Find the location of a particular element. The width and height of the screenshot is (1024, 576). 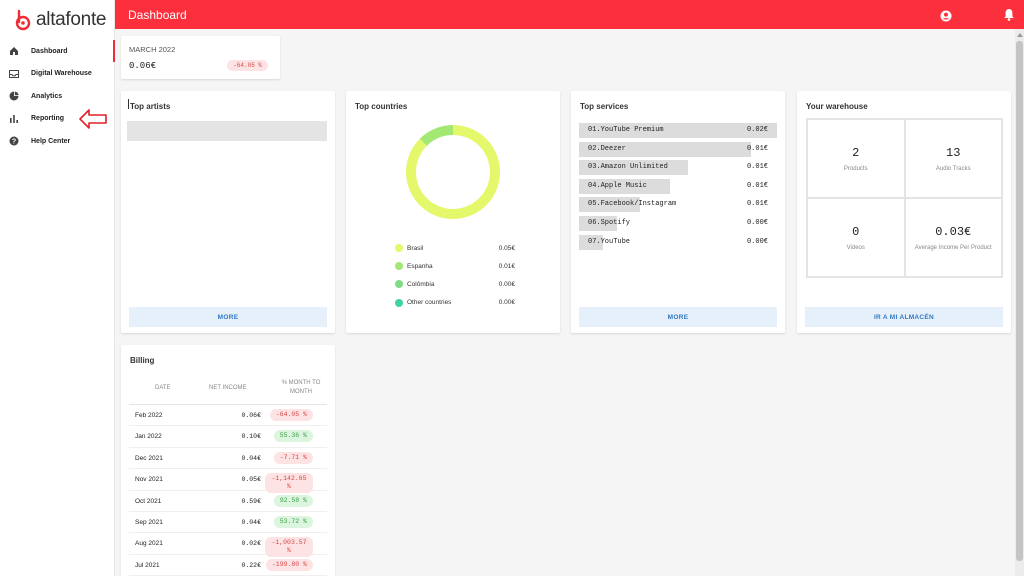

billing-date: Sep 2021 is located at coordinates (149, 522).